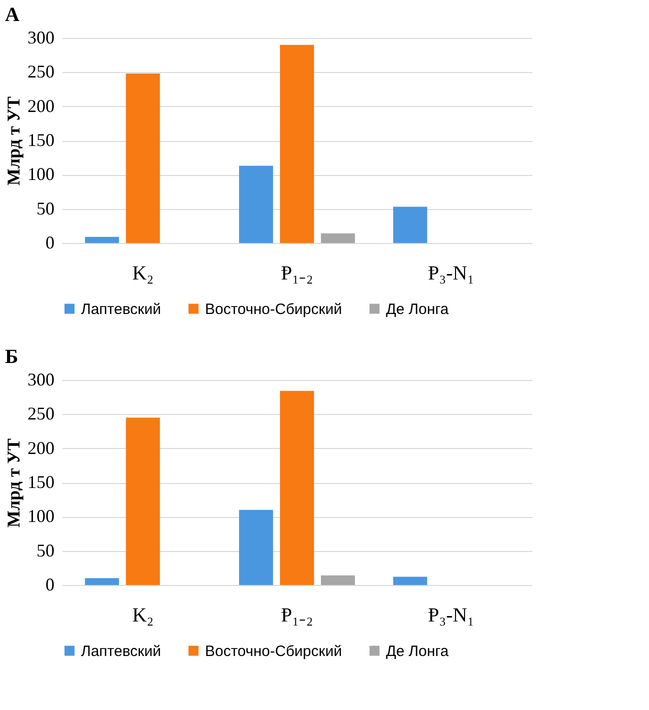  I want to click on chart-title: Б, so click(11, 357).